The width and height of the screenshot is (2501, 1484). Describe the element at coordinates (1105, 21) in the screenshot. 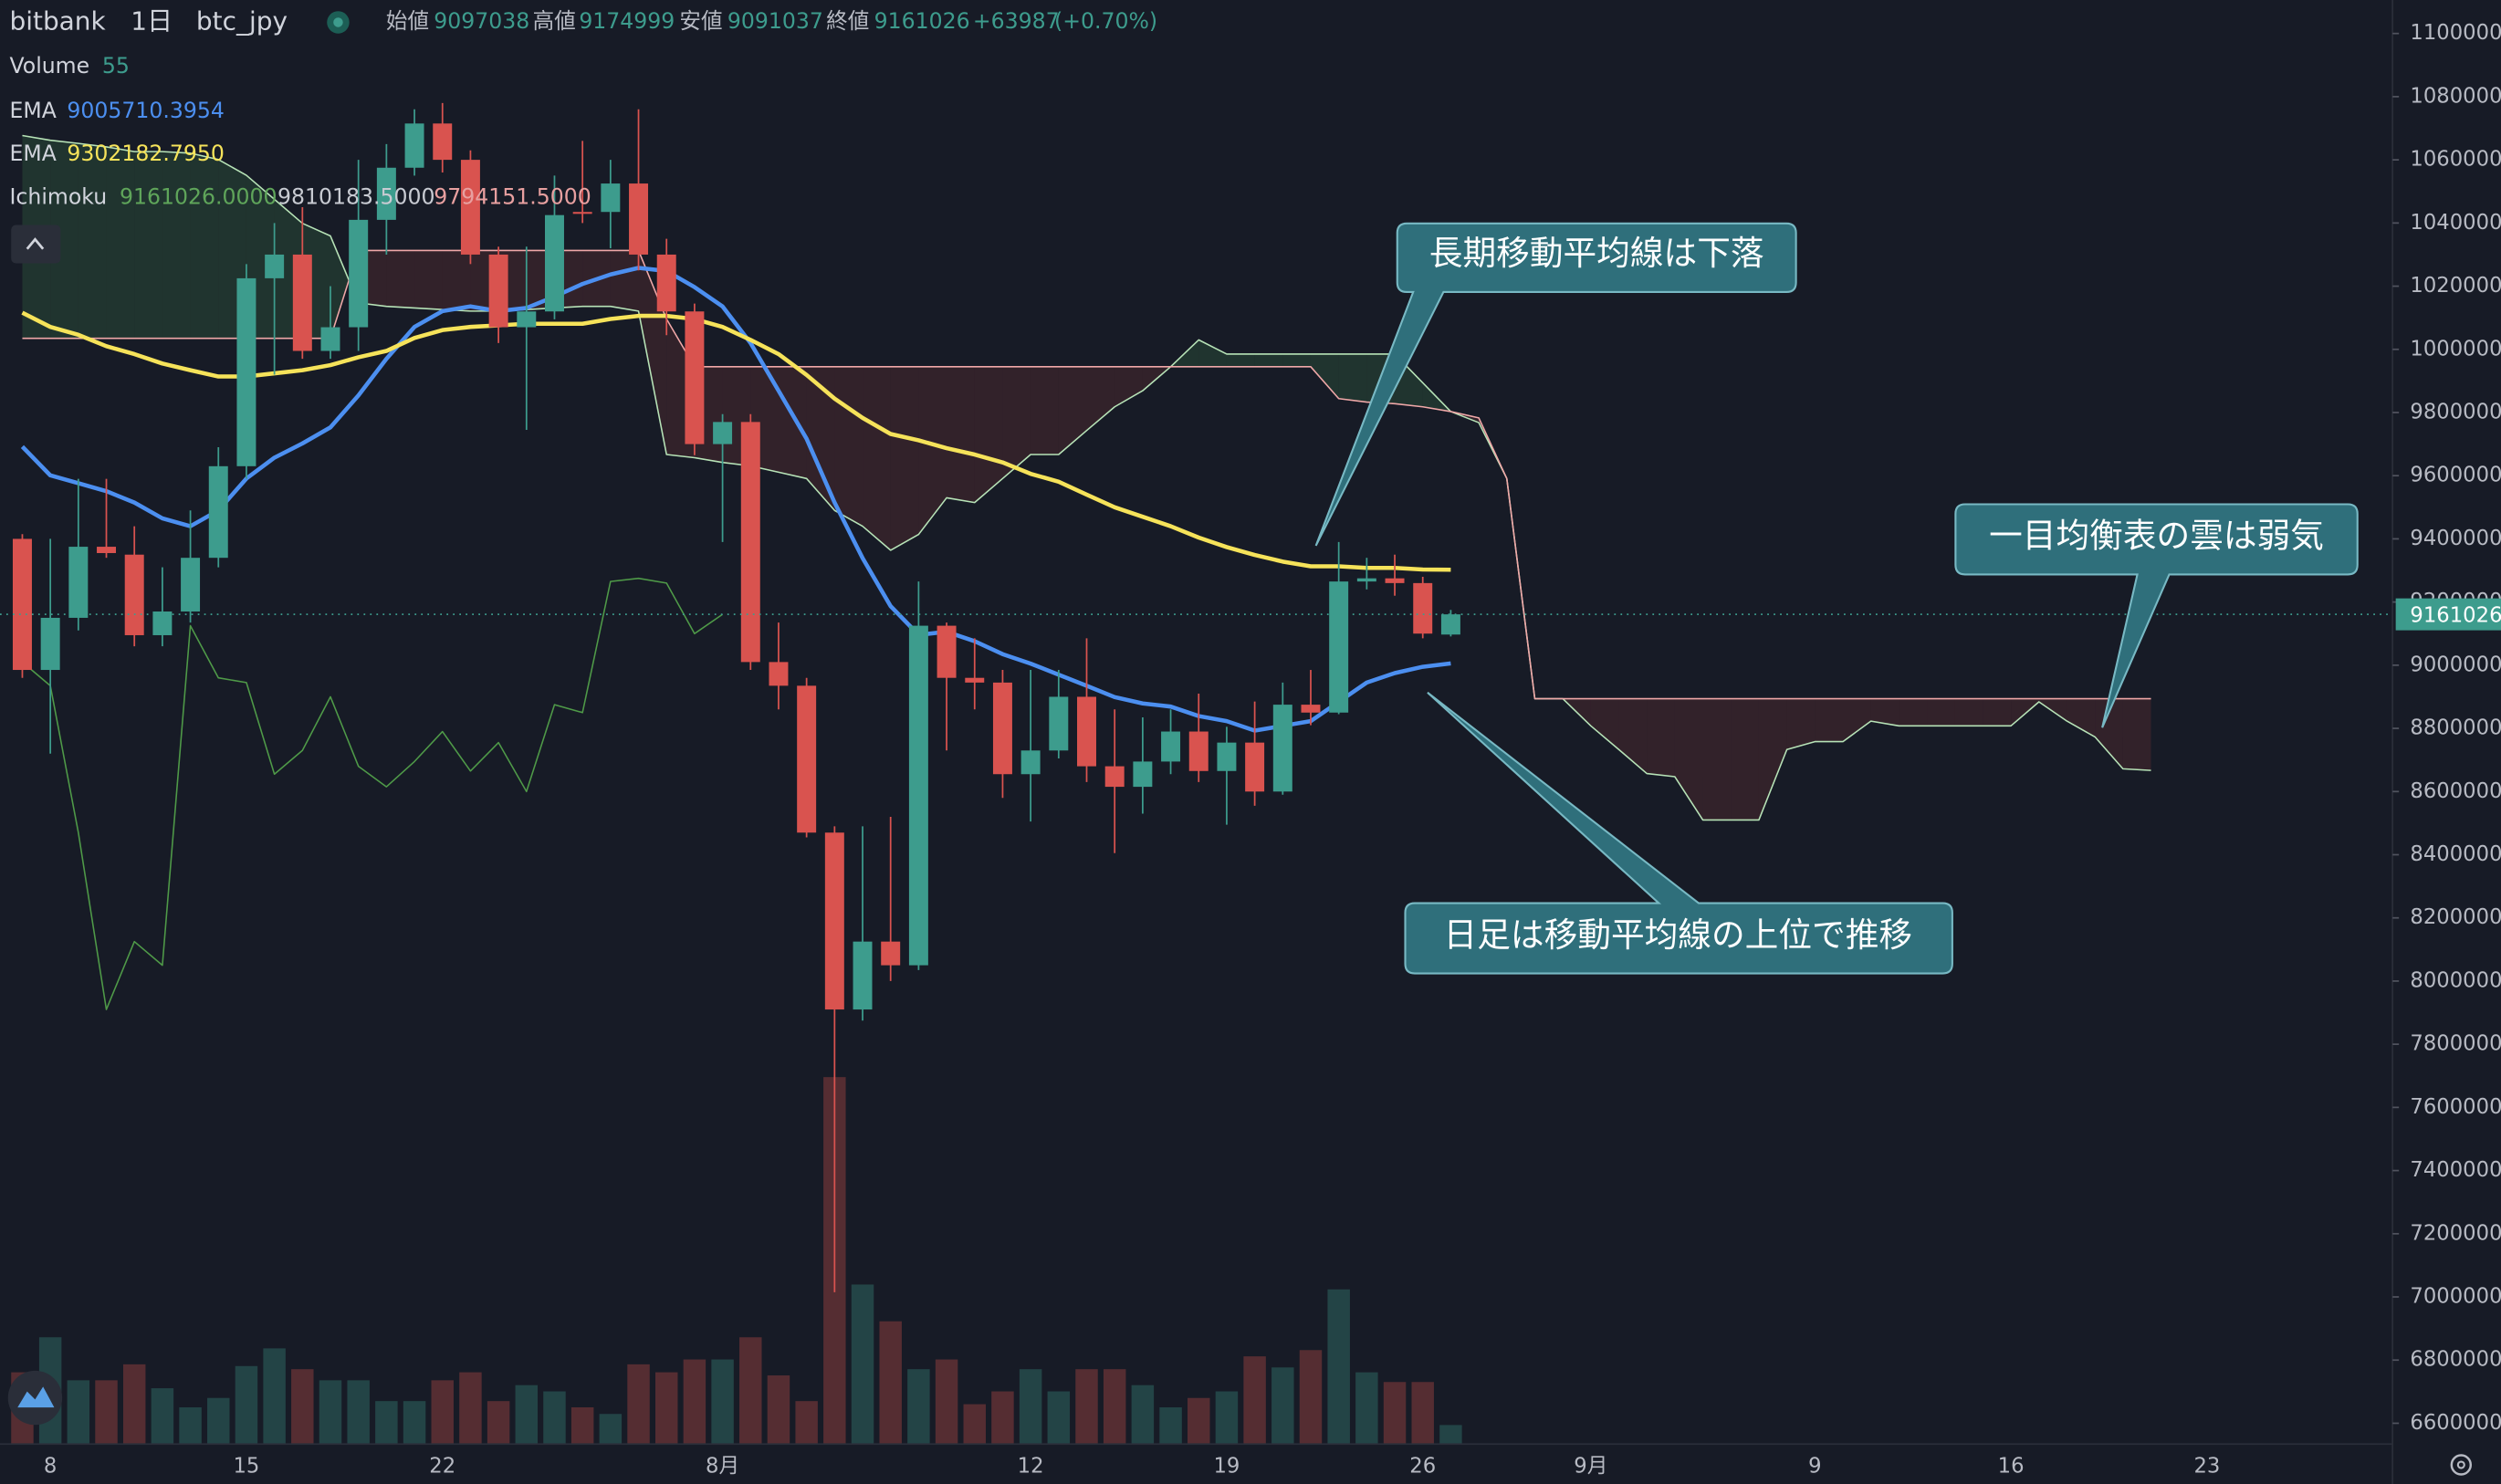

I see `change-pct: (+0.70%)` at that location.